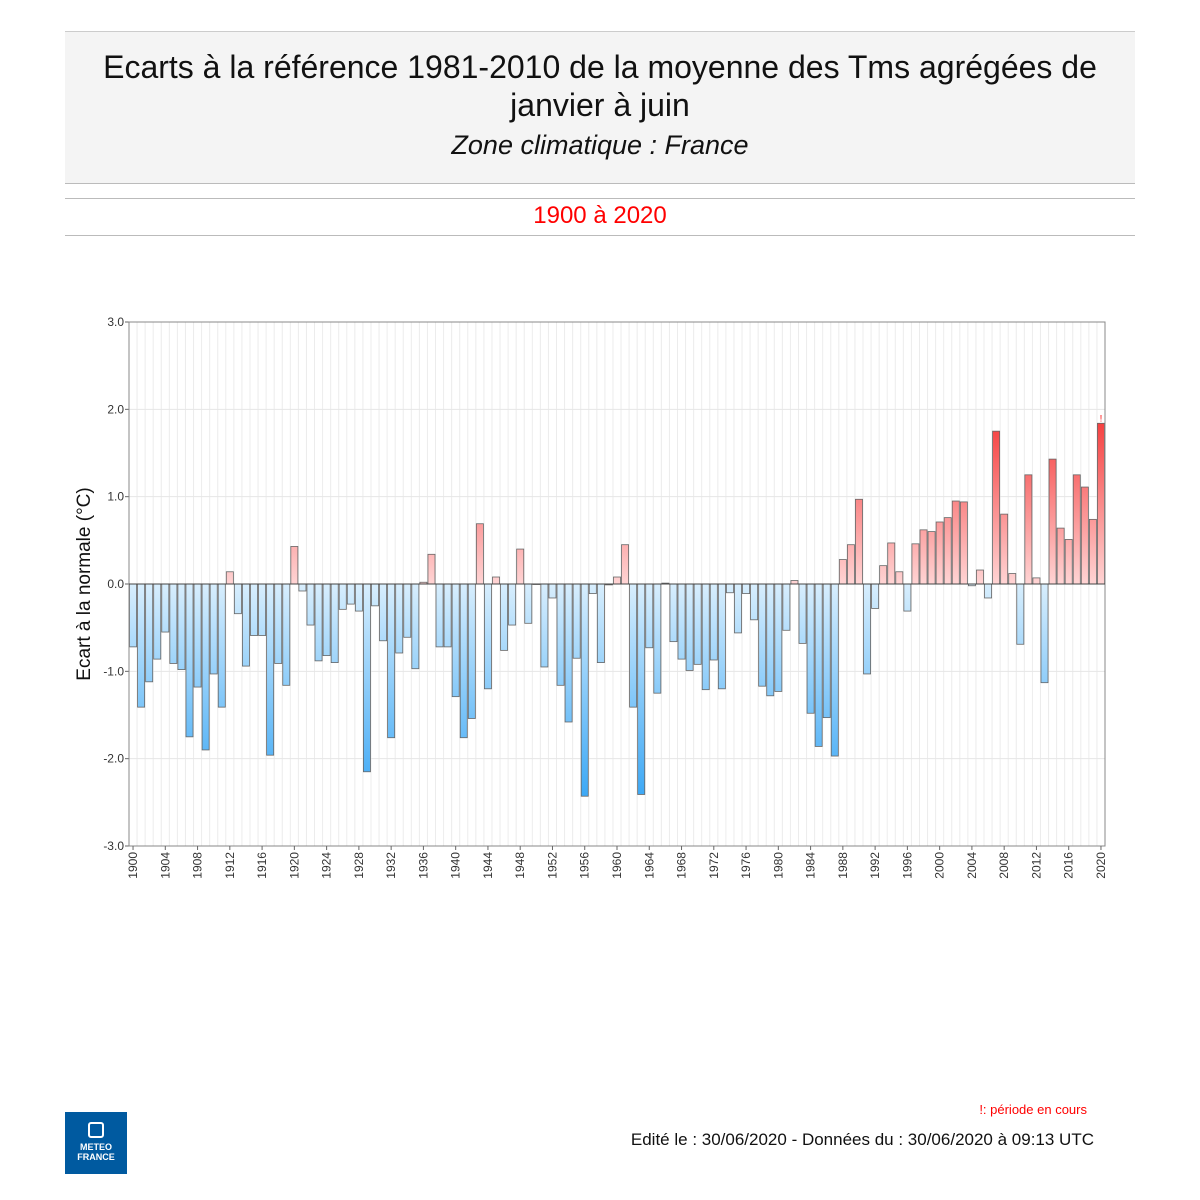 Image resolution: width=1200 pixels, height=1200 pixels. What do you see at coordinates (834, 670) in the screenshot?
I see `bar-1987` at bounding box center [834, 670].